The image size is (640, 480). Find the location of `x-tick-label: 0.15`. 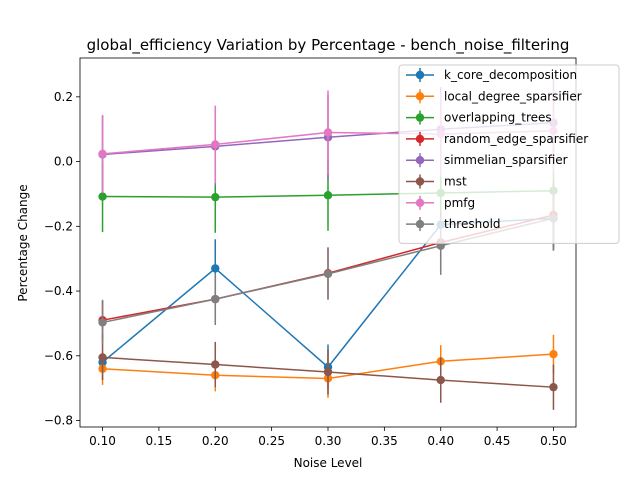

x-tick-label: 0.15 is located at coordinates (159, 441).